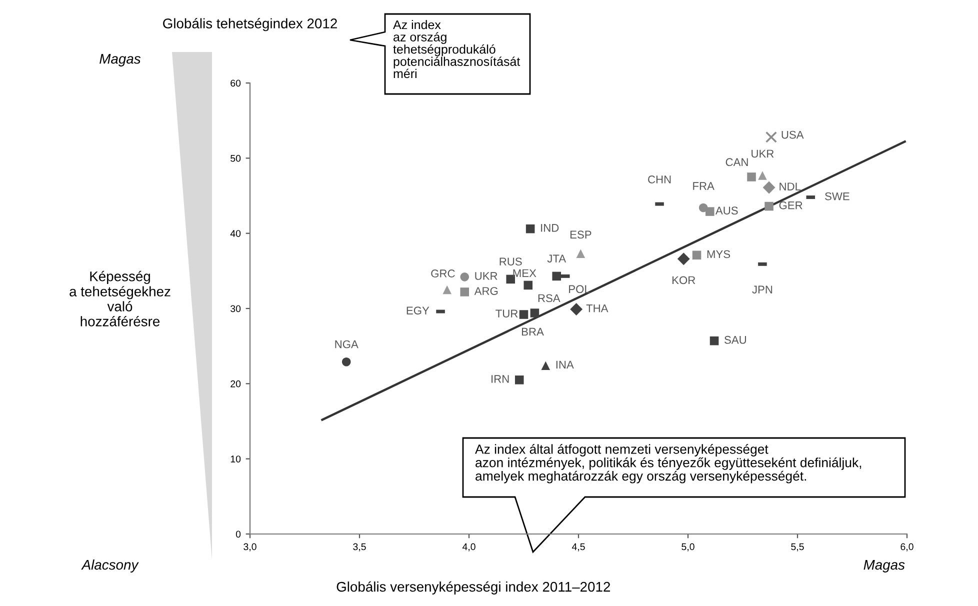 The image size is (978, 606). Describe the element at coordinates (565, 364) in the screenshot. I see `annotation: INA` at that location.